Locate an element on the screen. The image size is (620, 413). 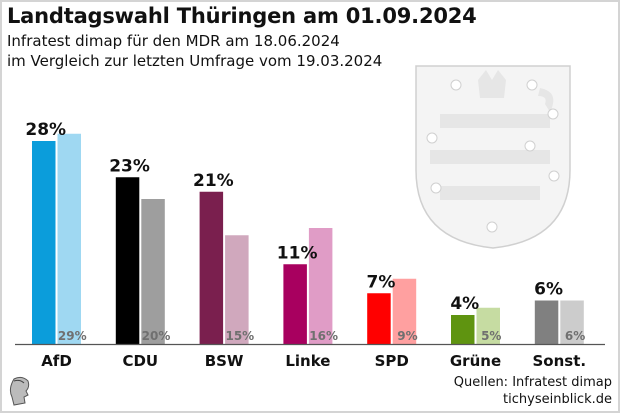
category-label: Linke is located at coordinates (307, 361).